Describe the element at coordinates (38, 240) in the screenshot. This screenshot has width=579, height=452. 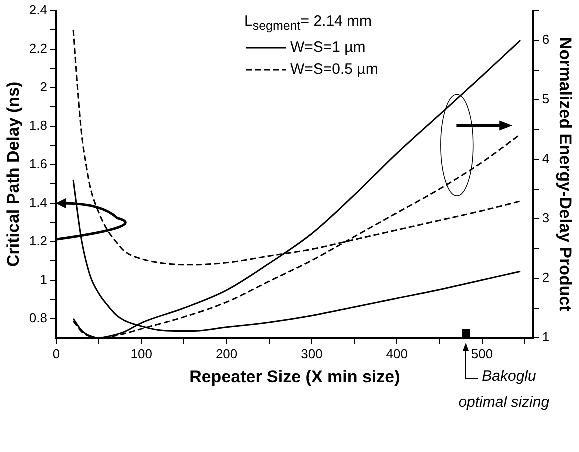
I see `y-tick-label: 1.2` at that location.